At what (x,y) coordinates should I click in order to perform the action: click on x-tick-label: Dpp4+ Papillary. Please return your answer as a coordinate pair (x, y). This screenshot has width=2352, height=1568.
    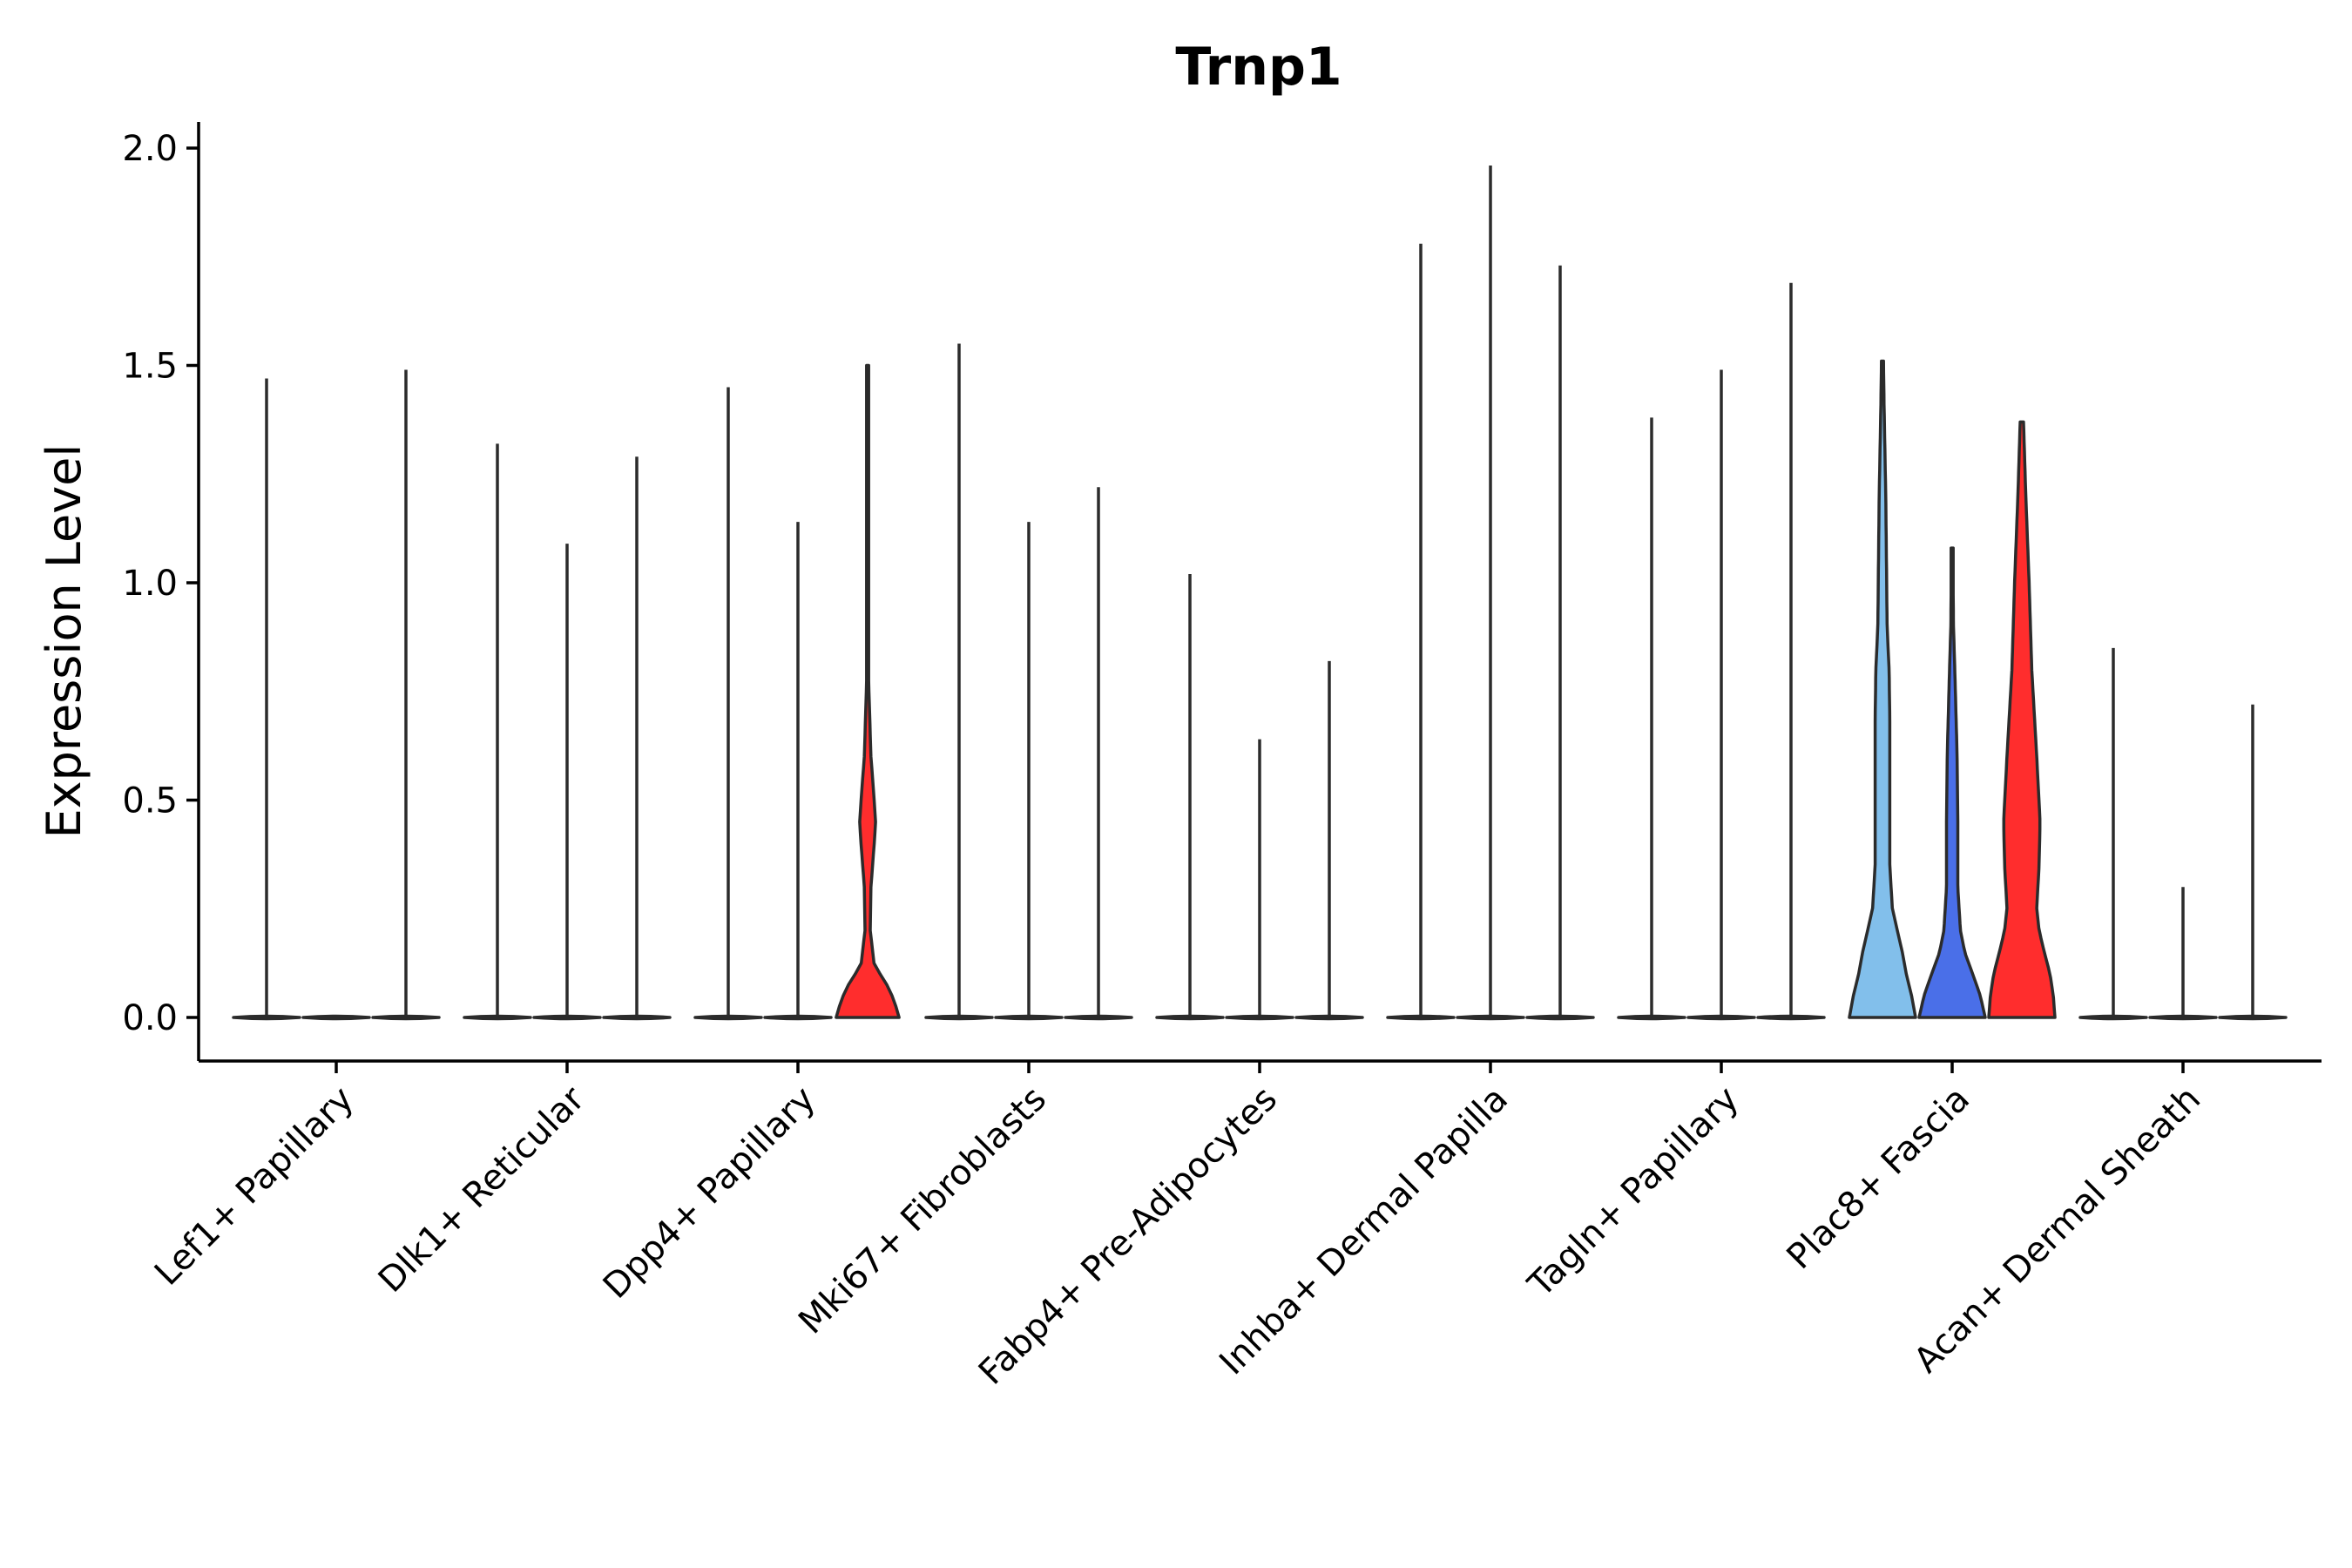
    Looking at the image, I should click on (709, 1193).